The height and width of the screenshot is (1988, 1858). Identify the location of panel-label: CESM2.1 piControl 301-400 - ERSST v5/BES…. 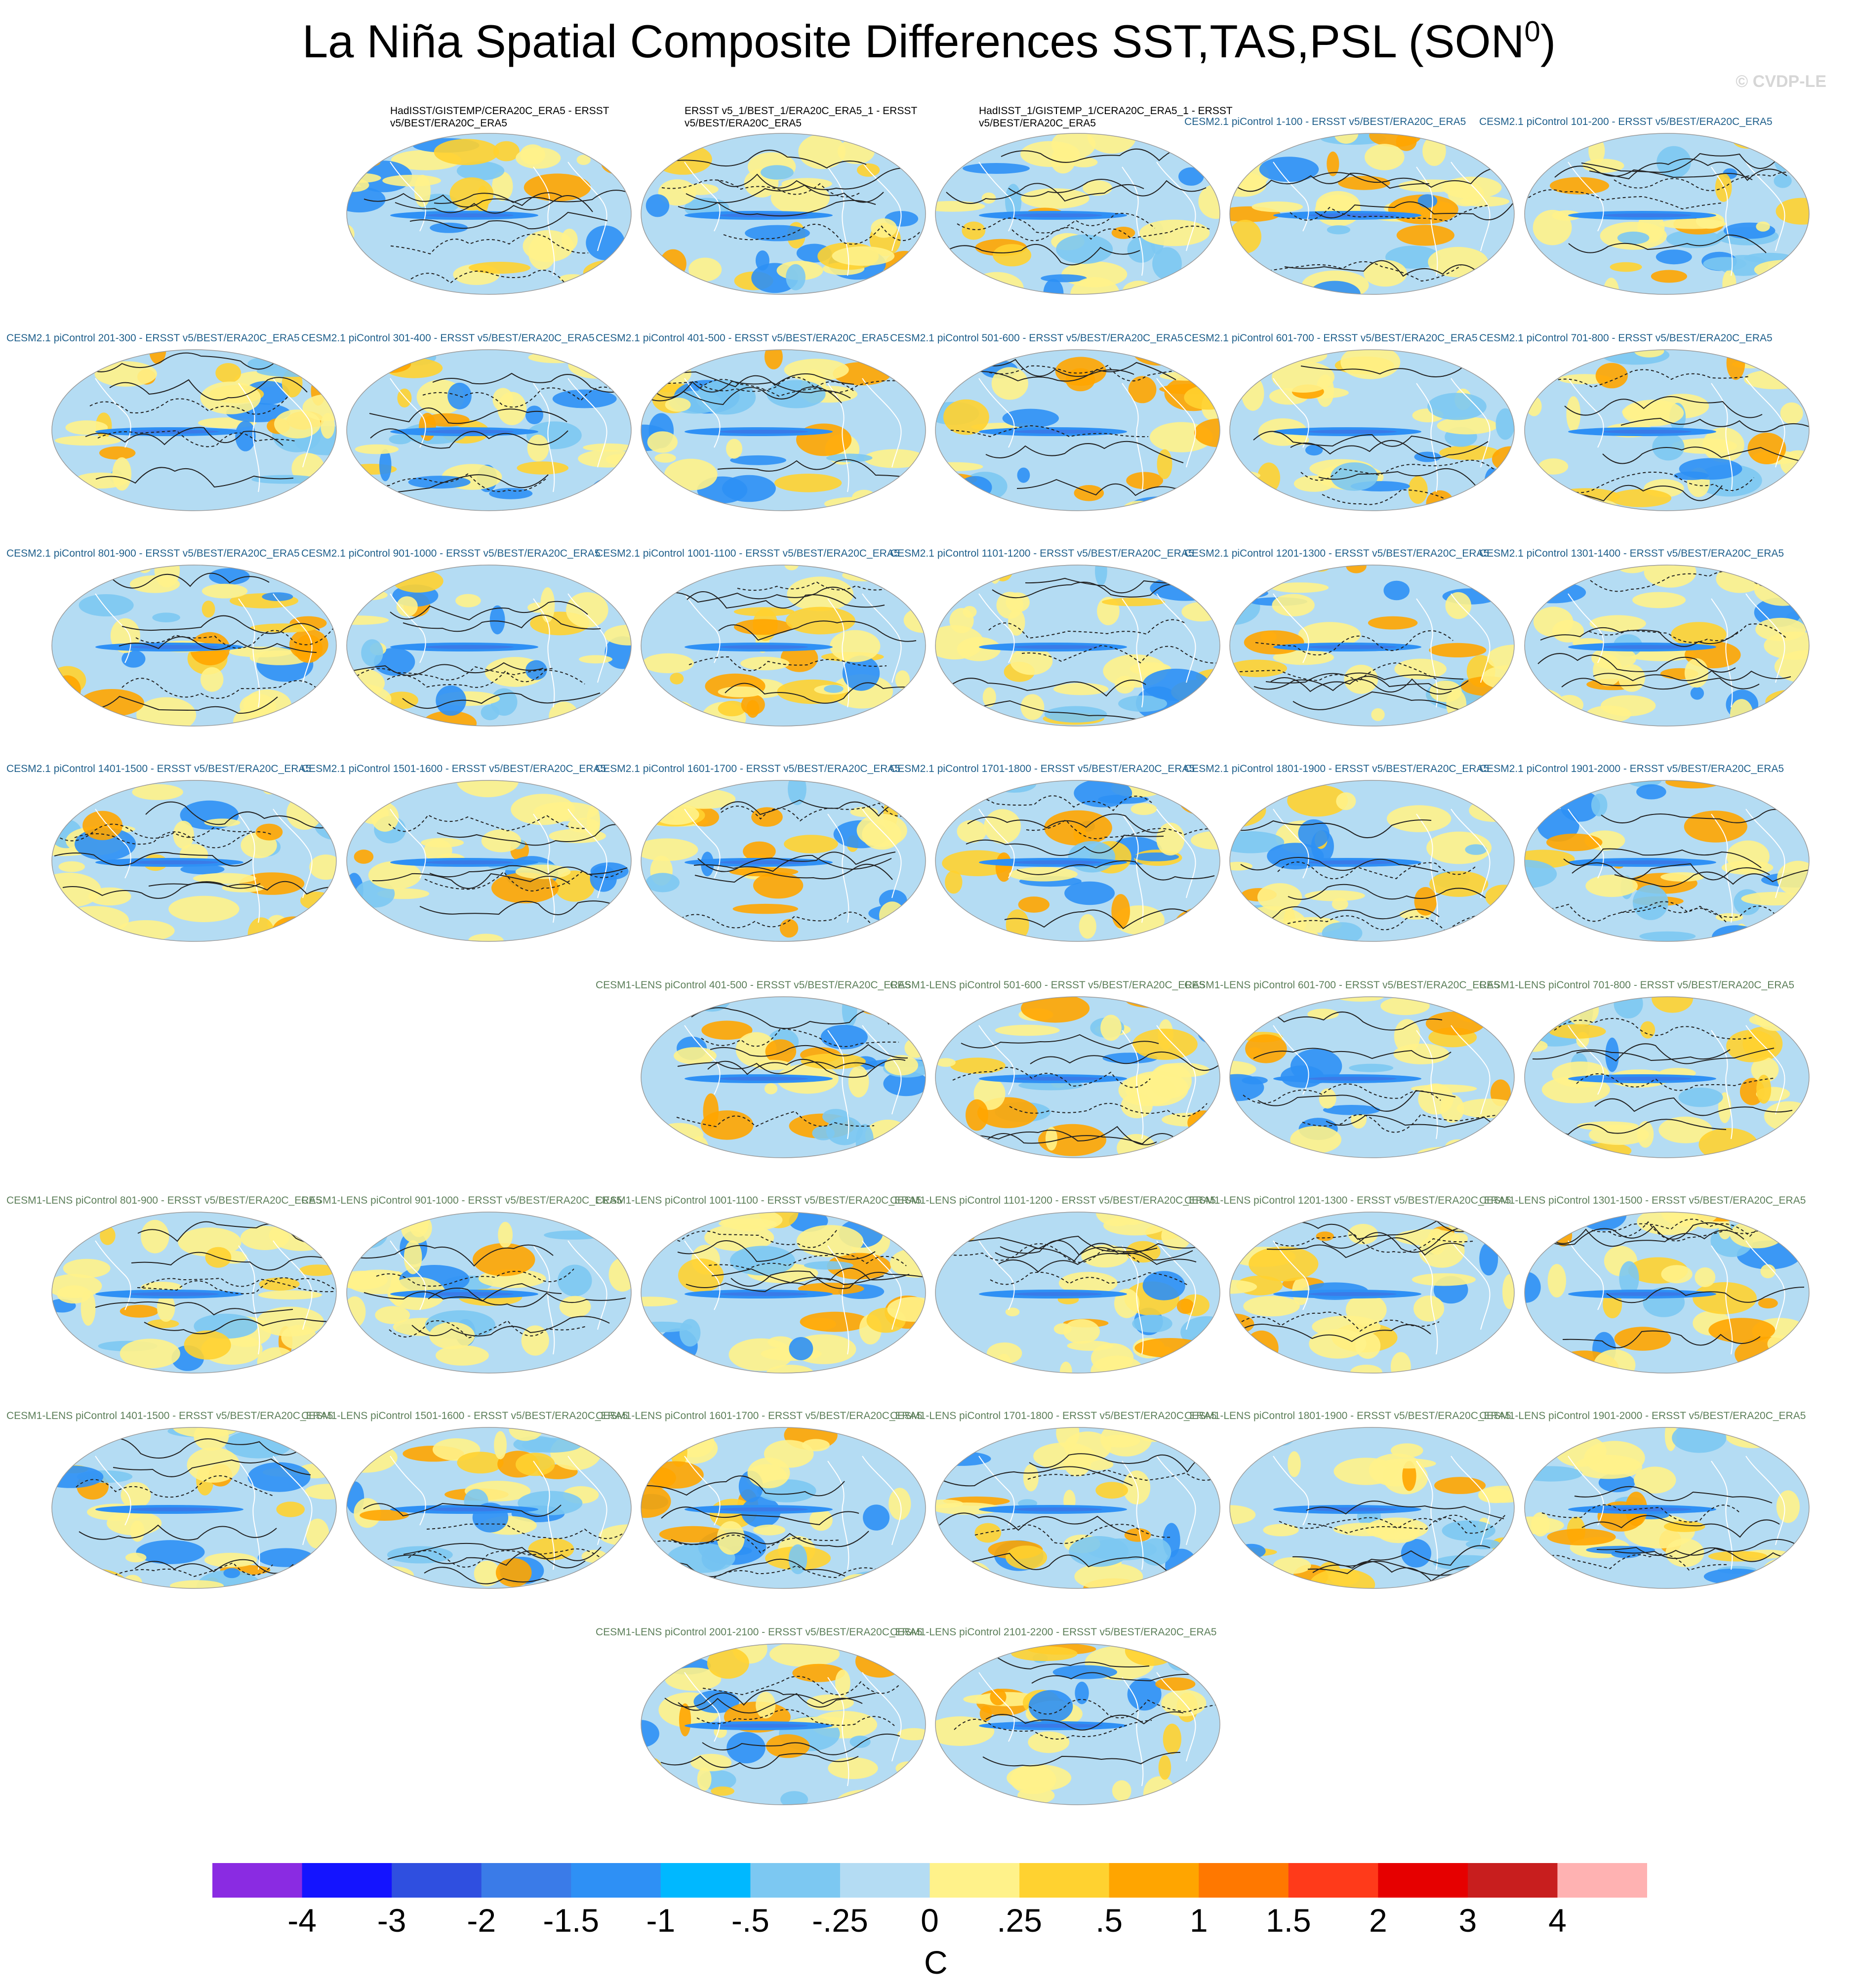
(448, 338).